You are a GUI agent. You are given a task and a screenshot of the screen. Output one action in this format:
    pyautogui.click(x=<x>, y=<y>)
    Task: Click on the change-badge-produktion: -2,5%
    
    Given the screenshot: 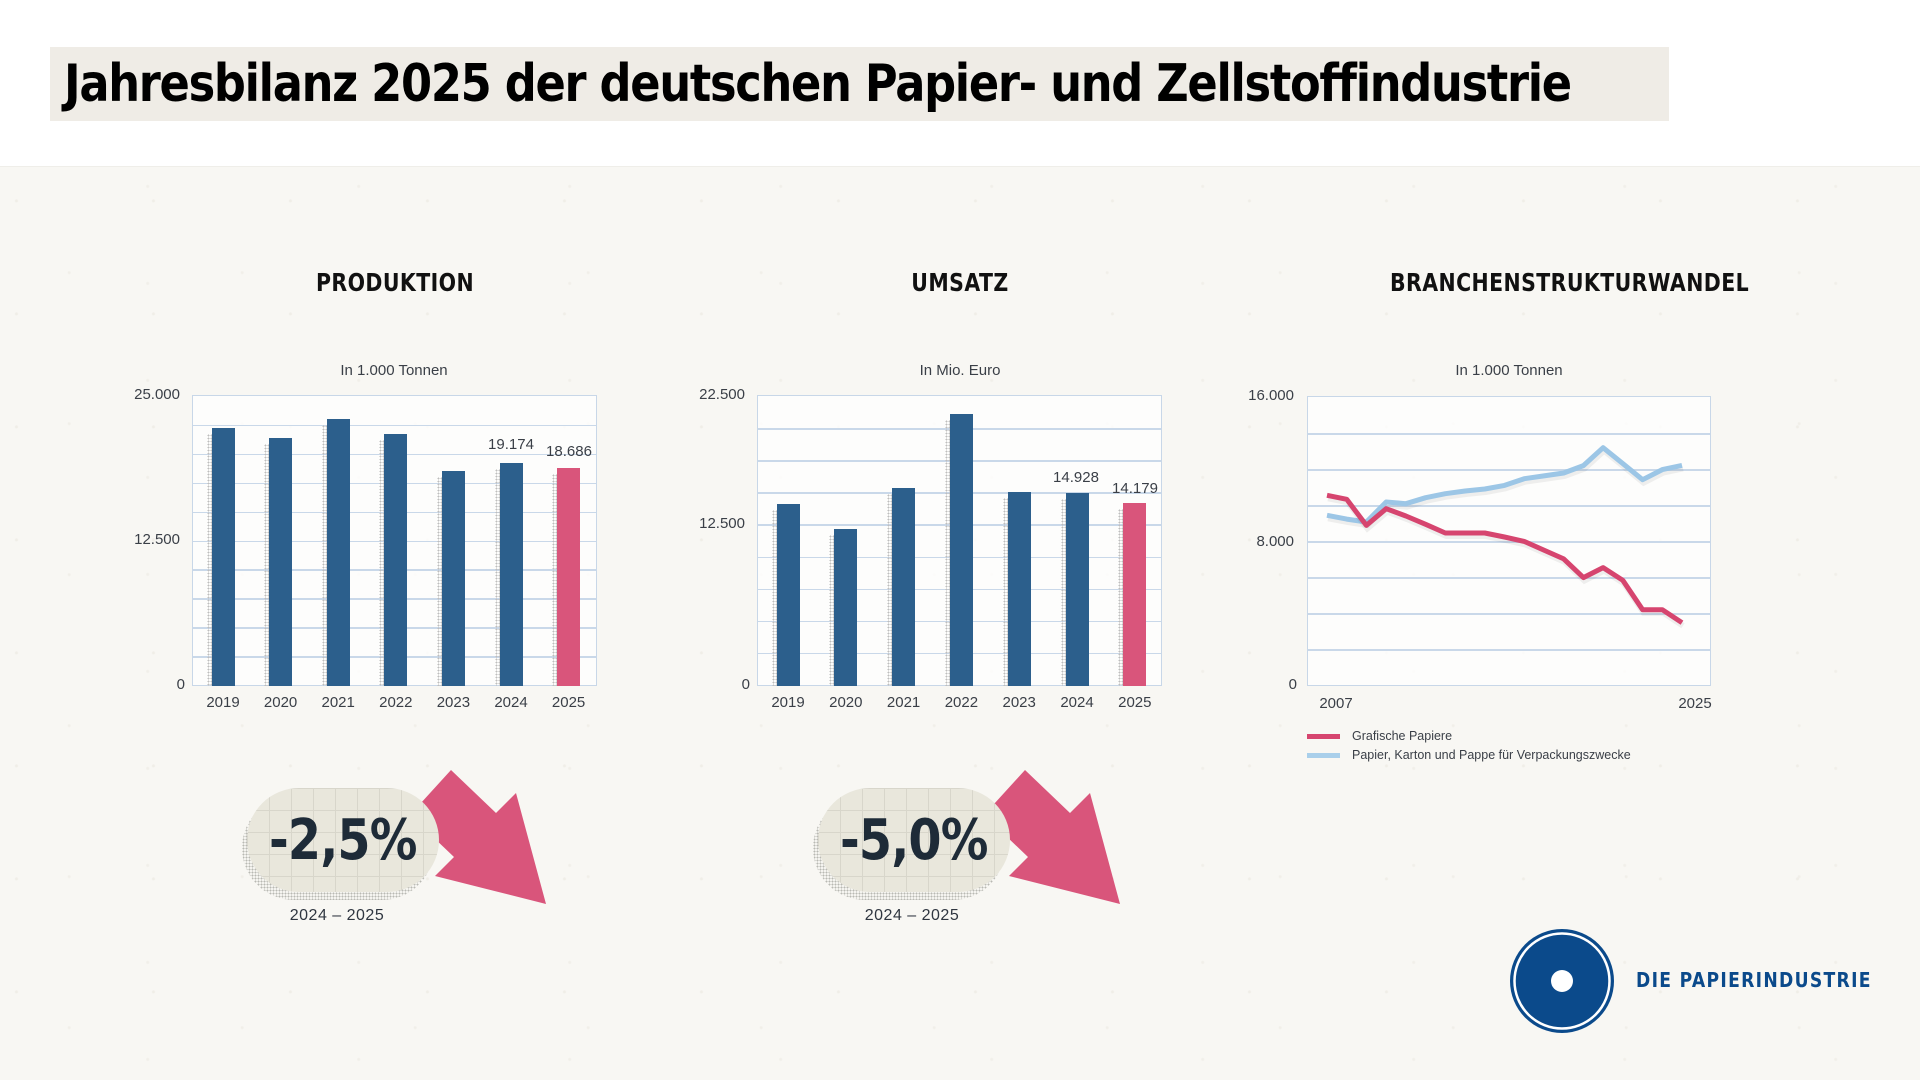 What is the action you would take?
    pyautogui.click(x=340, y=844)
    